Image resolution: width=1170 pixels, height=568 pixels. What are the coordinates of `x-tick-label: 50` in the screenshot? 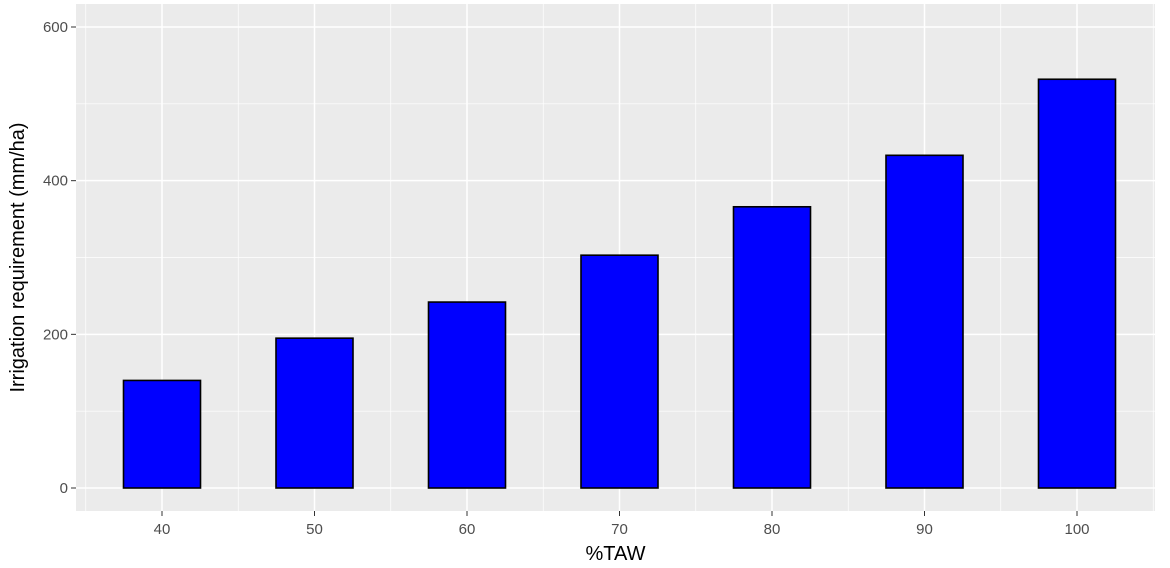 It's located at (314, 529).